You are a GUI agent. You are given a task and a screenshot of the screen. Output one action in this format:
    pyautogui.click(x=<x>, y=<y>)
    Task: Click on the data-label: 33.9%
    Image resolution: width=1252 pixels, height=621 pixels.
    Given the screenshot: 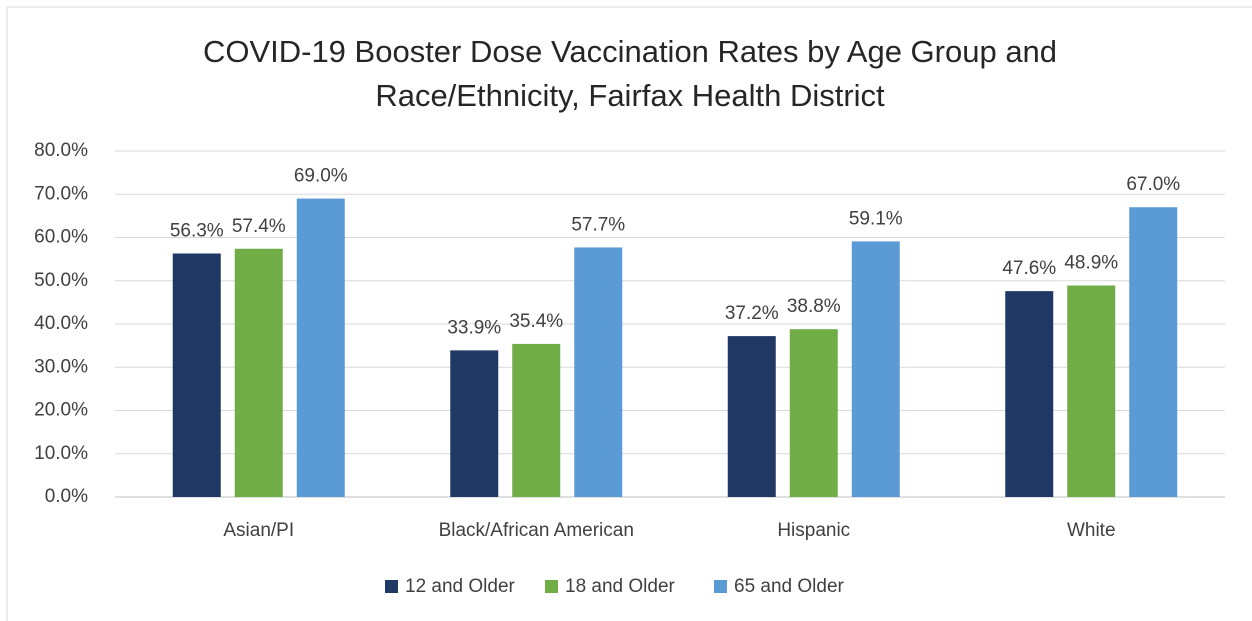 What is the action you would take?
    pyautogui.click(x=474, y=327)
    